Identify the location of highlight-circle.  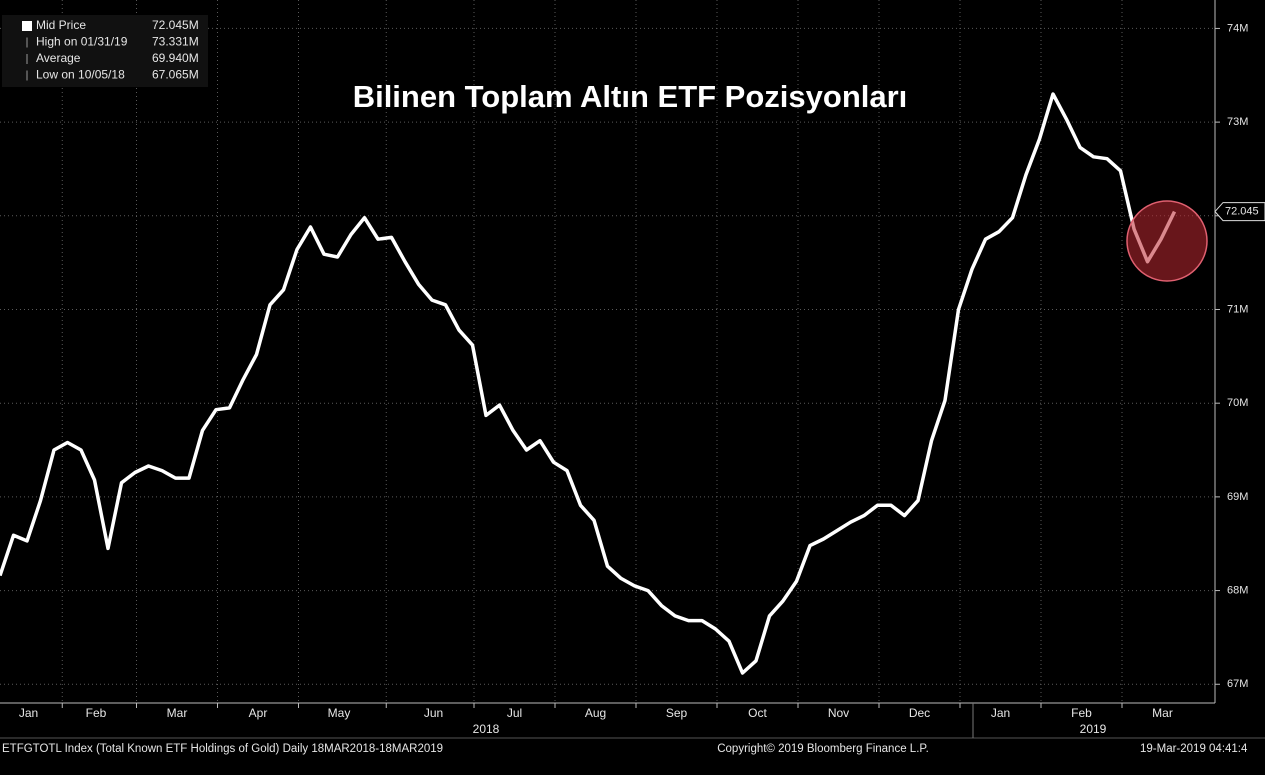
(1167, 241).